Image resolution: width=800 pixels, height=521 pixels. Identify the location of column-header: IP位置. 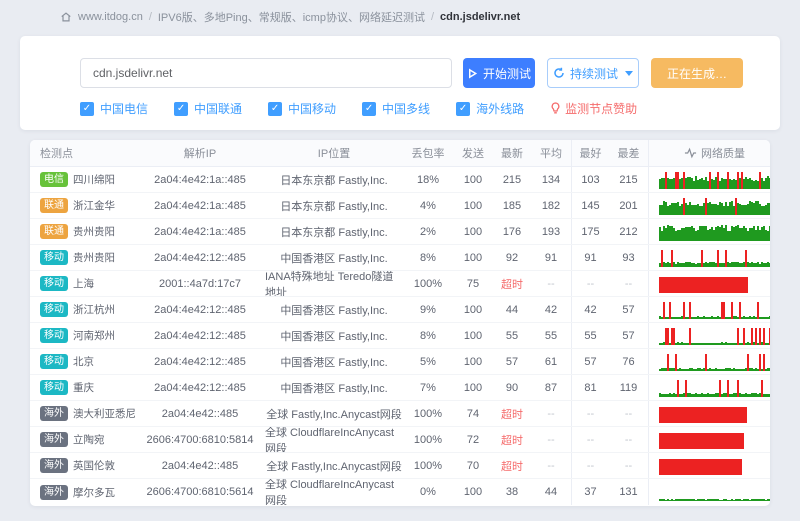
(334, 154).